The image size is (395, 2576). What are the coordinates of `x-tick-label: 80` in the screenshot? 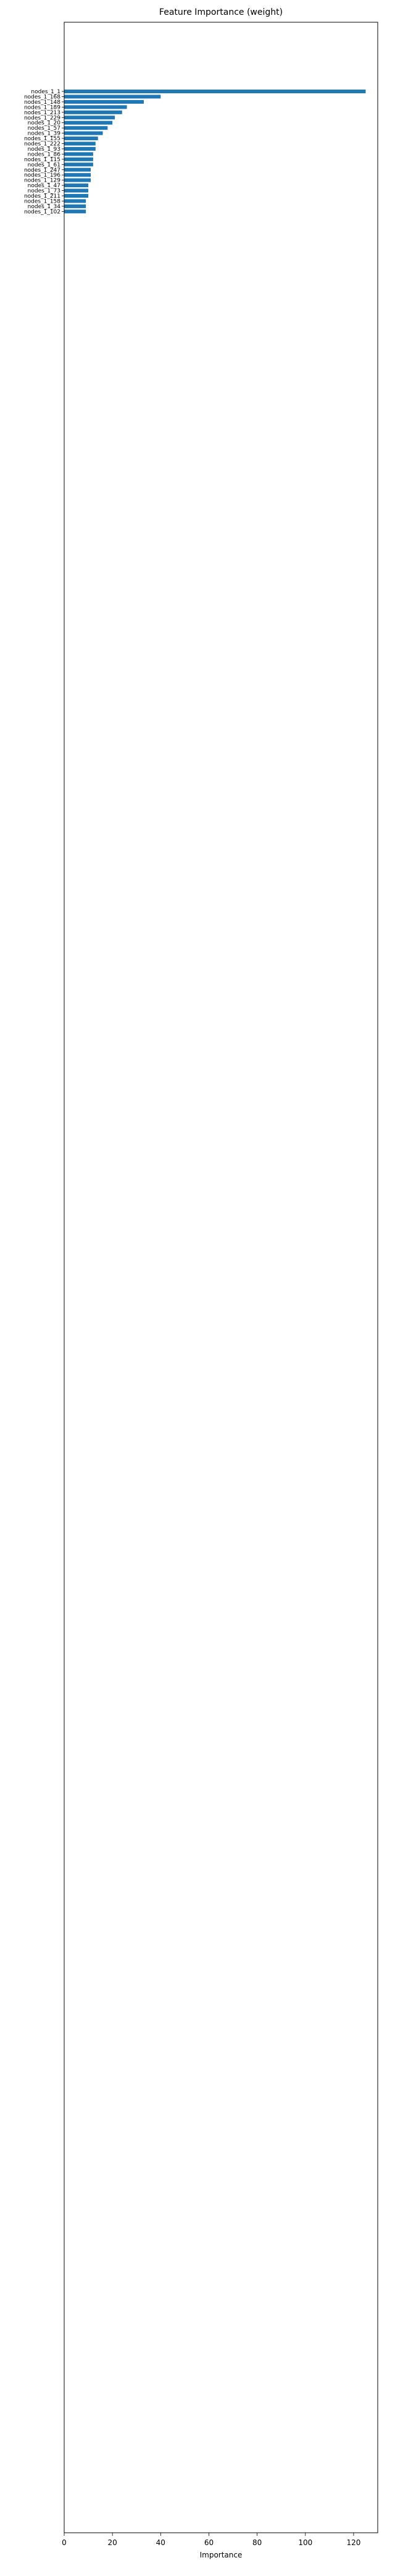 It's located at (257, 2542).